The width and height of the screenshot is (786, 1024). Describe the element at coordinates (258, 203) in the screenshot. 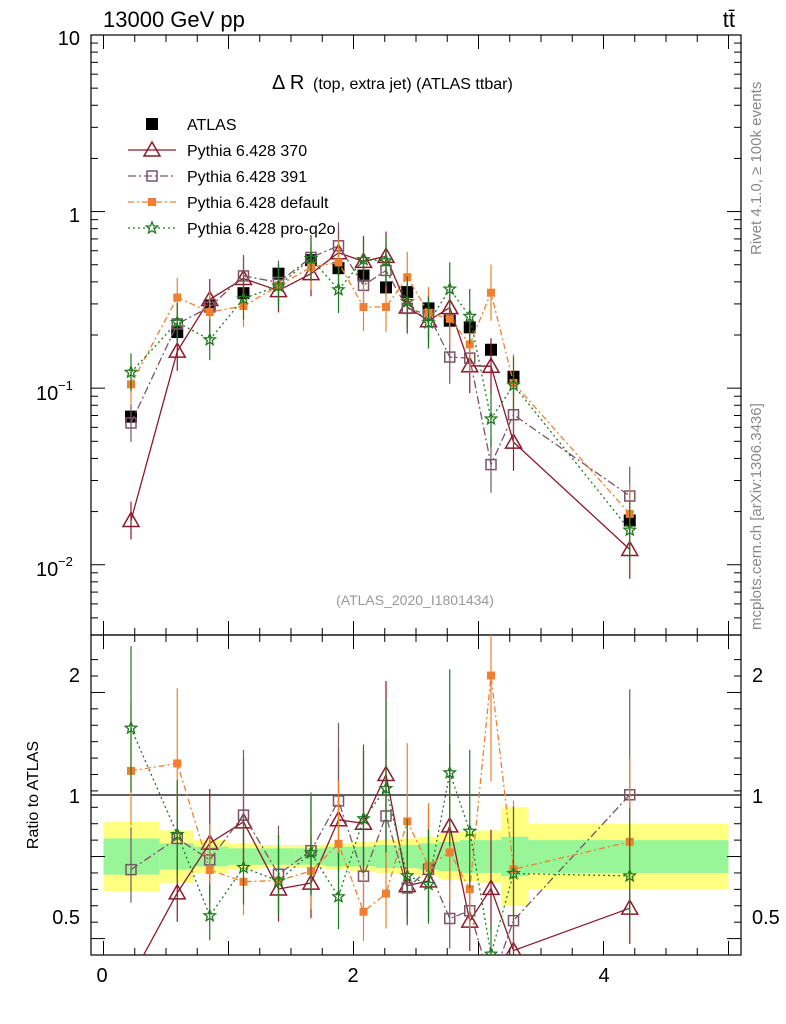

I see `legend-label-pythia-6-428-default: Pythia 6.428 default` at that location.